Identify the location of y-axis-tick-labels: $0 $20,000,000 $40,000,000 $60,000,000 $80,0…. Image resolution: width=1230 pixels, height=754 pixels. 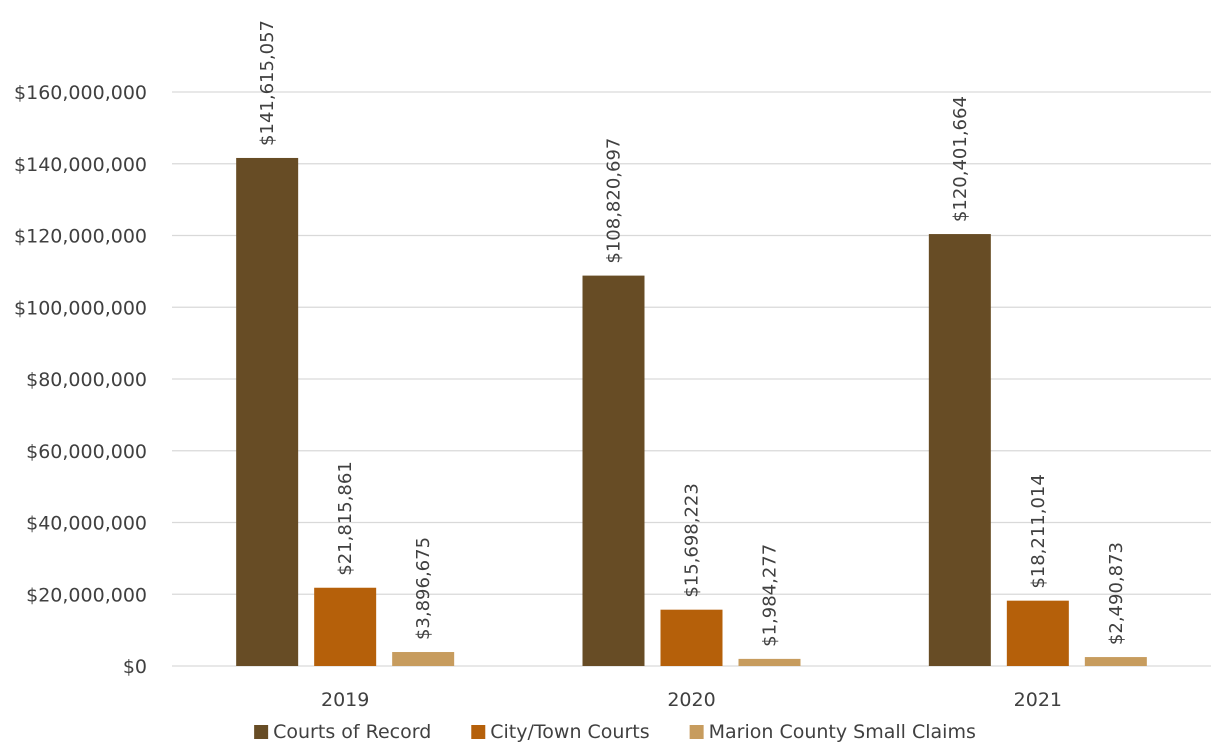
(80, 380).